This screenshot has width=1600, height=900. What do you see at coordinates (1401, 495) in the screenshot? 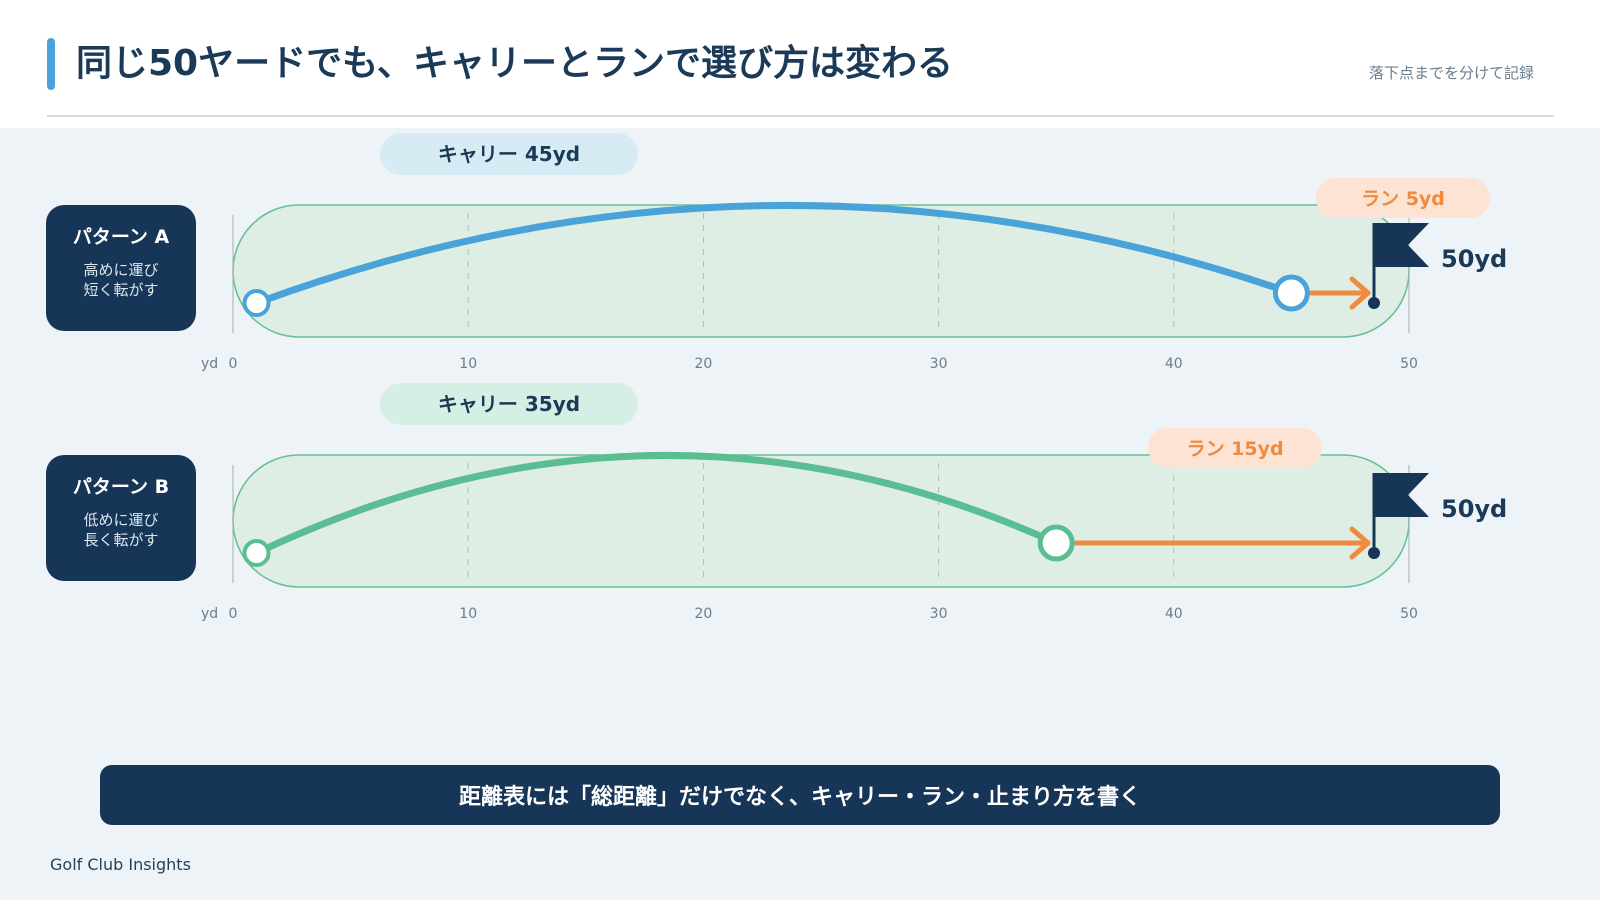
I see `pattern-b-flag-icon` at bounding box center [1401, 495].